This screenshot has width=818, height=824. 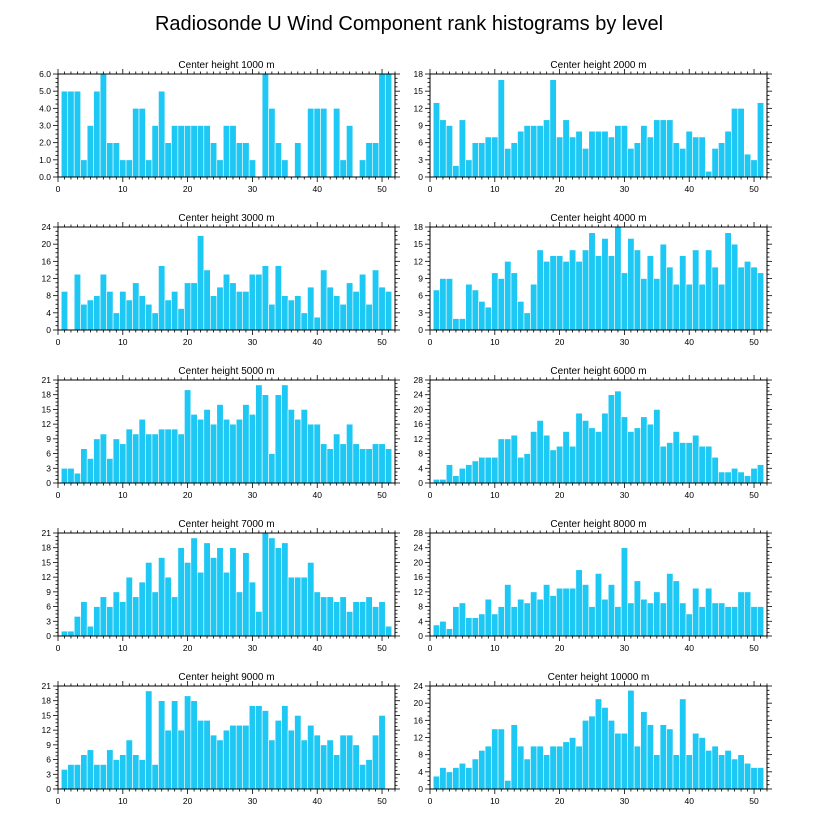 What do you see at coordinates (625, 189) in the screenshot?
I see `x-tick-label: 30` at bounding box center [625, 189].